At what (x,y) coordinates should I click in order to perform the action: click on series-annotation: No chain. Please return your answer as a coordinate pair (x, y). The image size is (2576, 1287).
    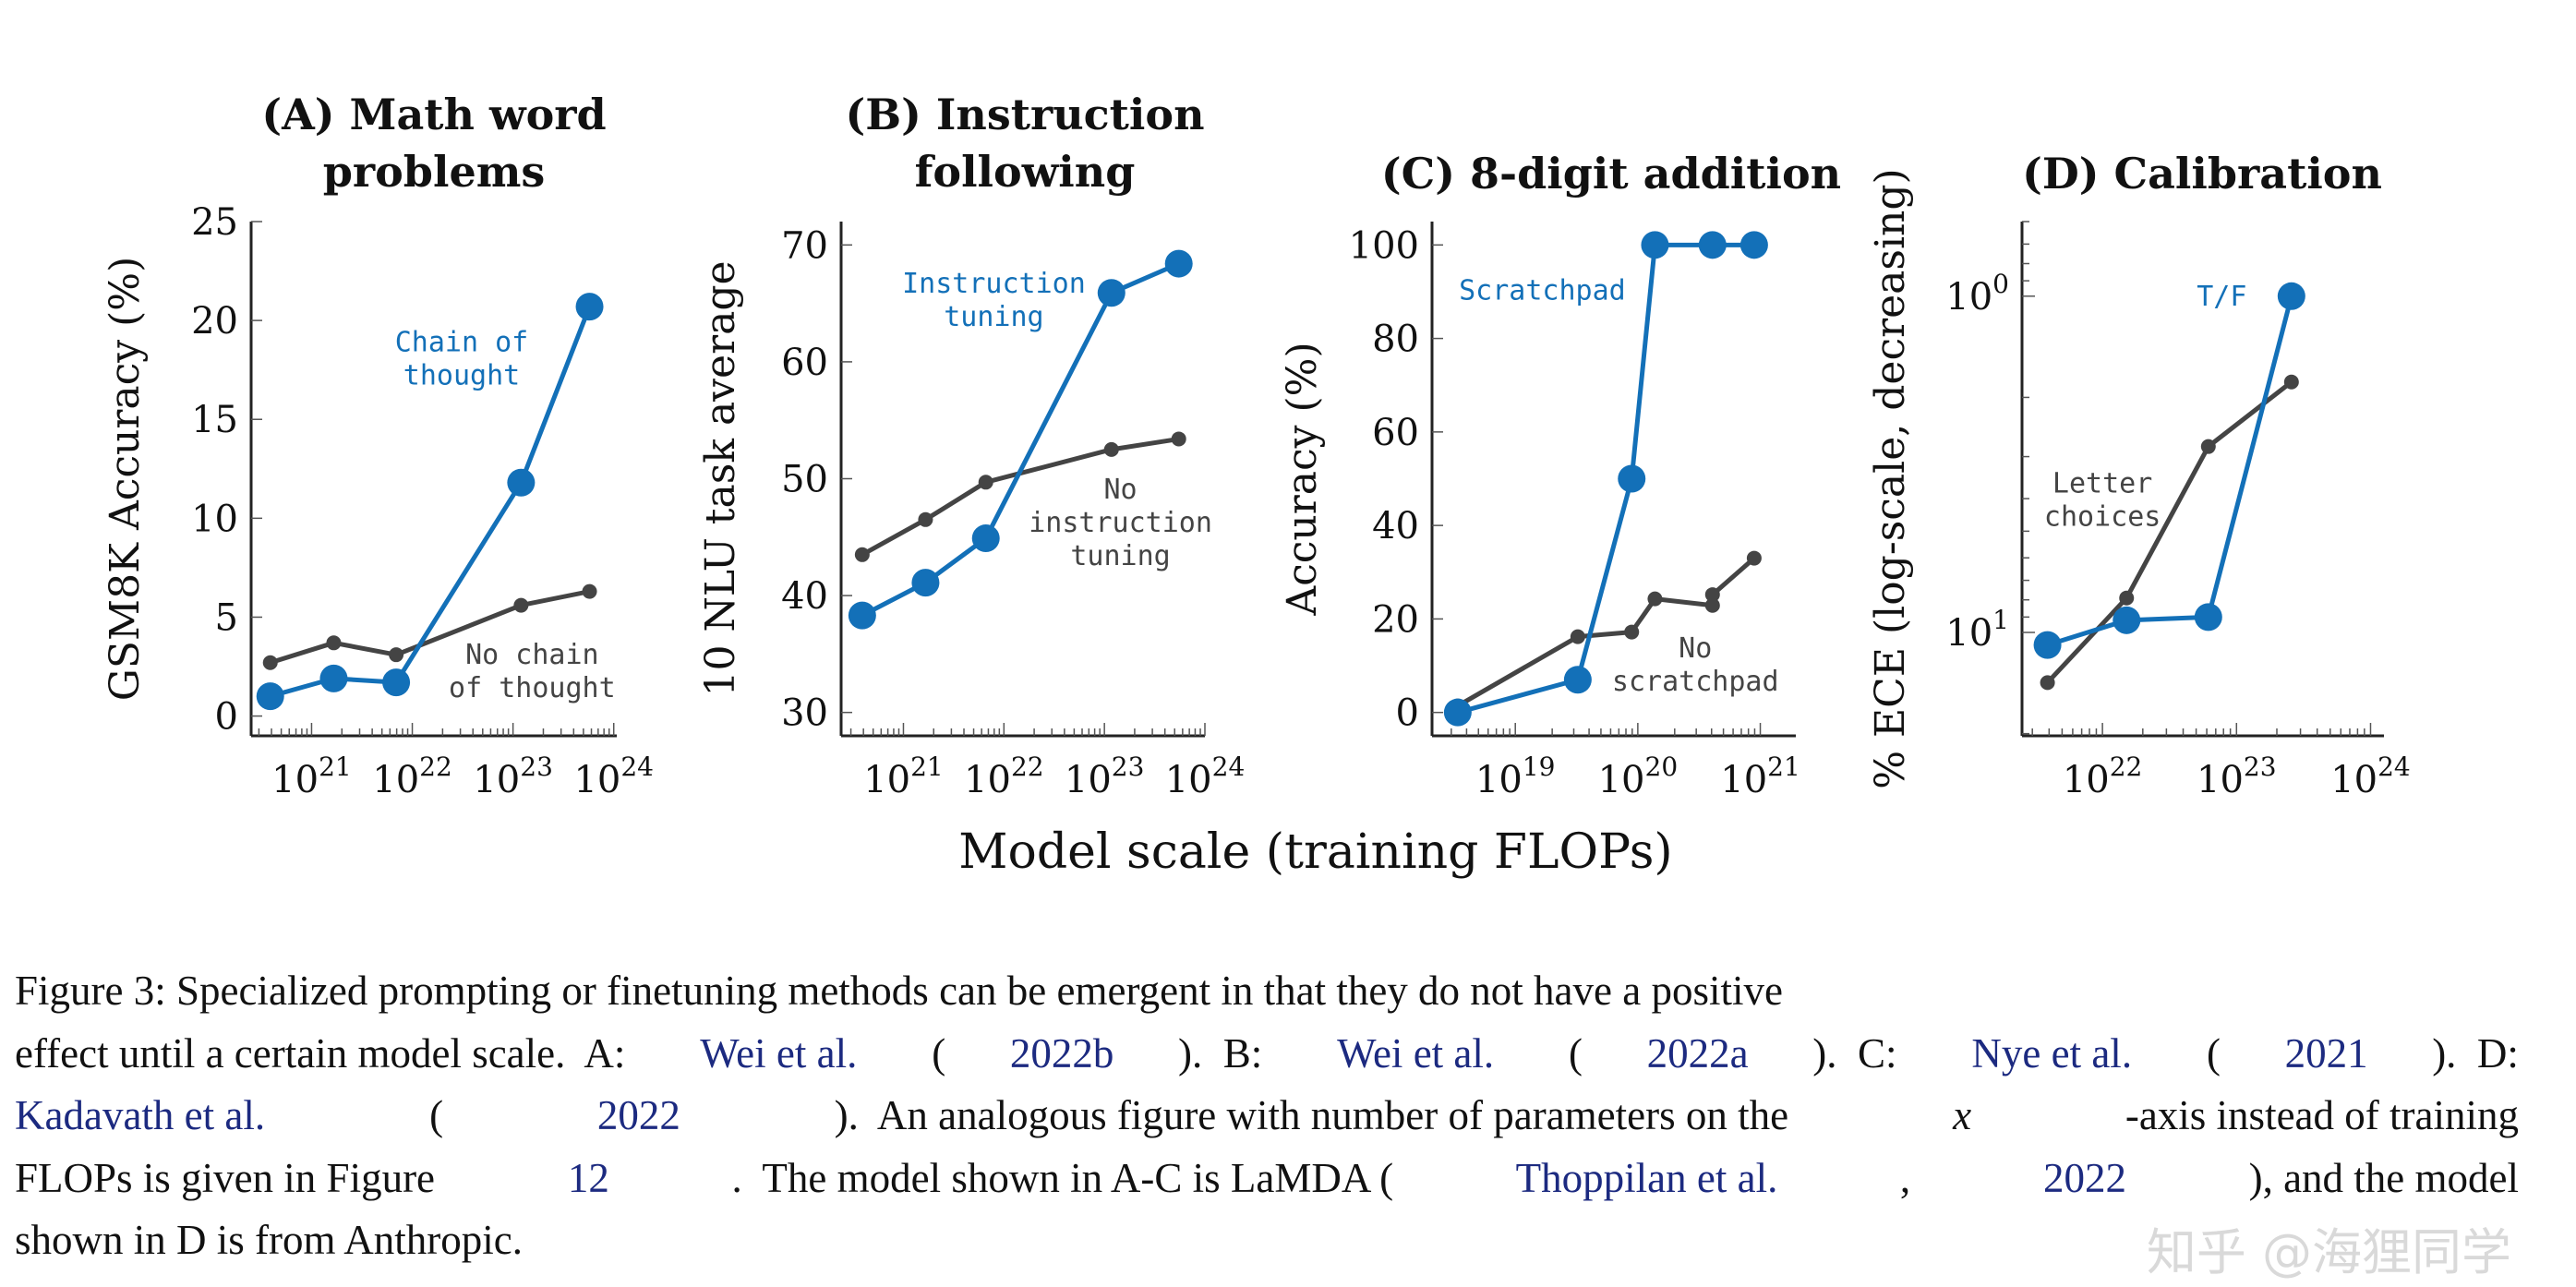
    Looking at the image, I should click on (532, 655).